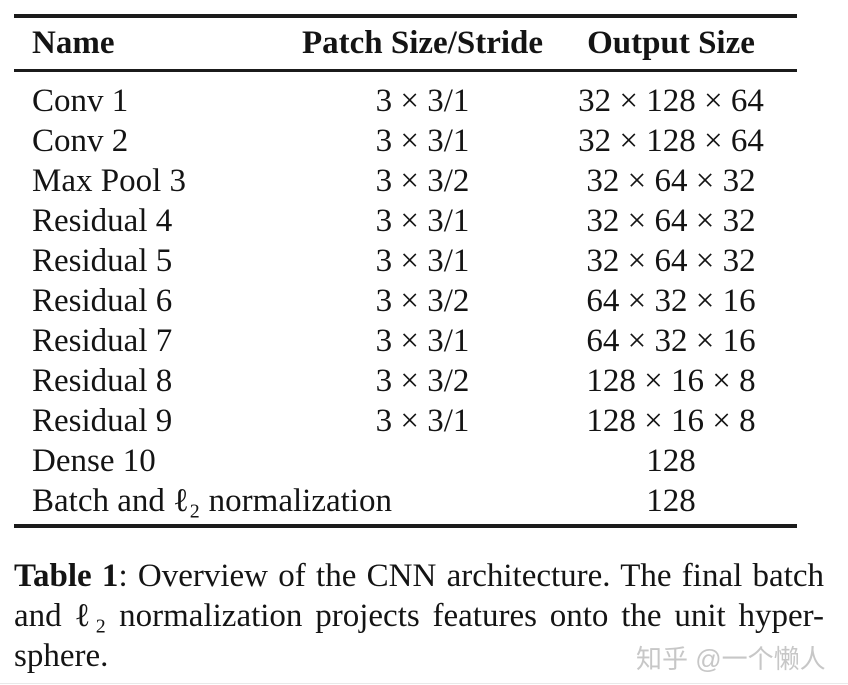  I want to click on table-row: Batch and ℓ₂ normalization 128, so click(405, 501).